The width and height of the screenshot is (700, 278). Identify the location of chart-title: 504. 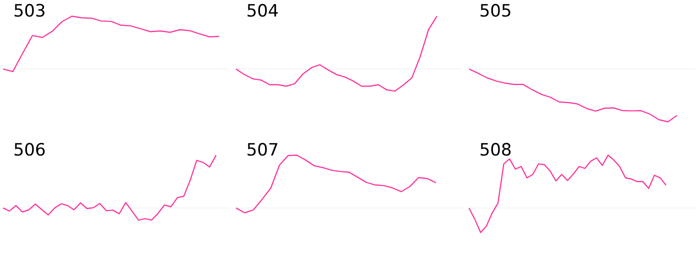
(263, 10).